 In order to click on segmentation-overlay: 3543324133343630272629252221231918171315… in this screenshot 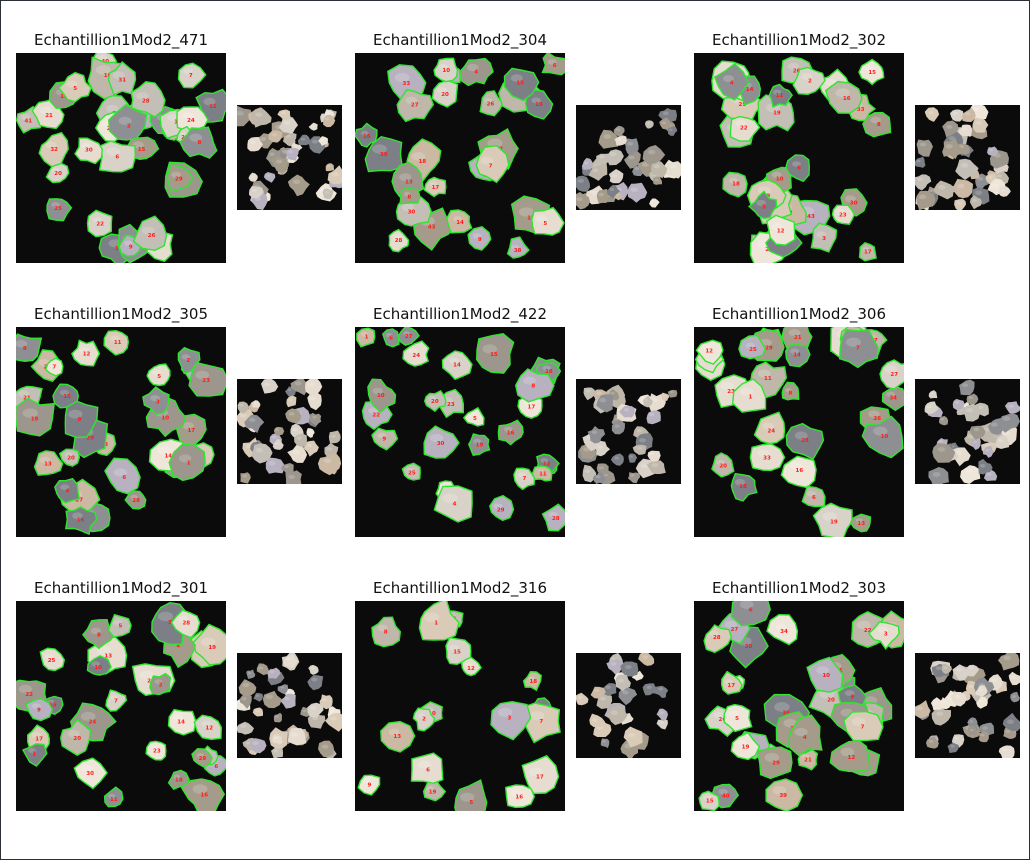, I will do `click(799, 158)`.